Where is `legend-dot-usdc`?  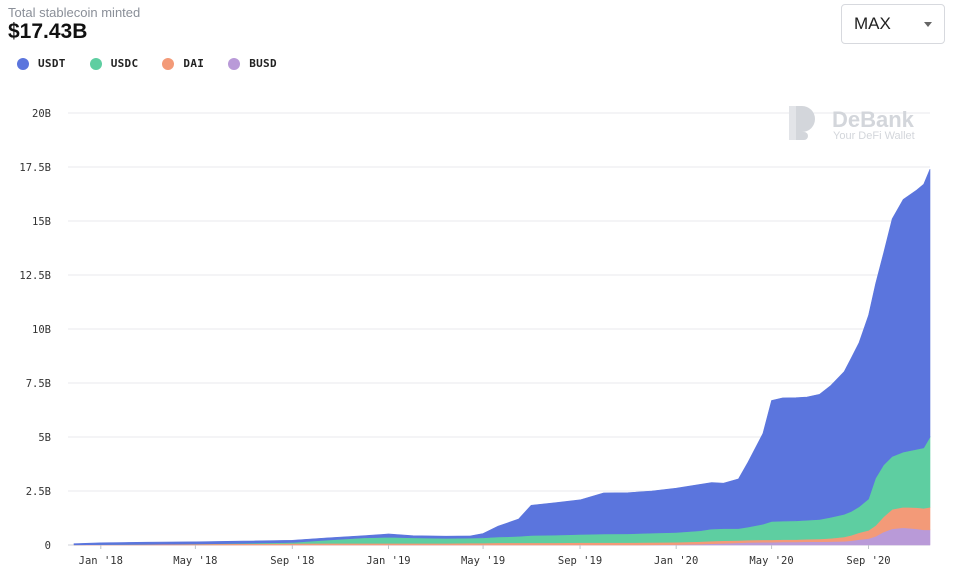
legend-dot-usdc is located at coordinates (95, 63).